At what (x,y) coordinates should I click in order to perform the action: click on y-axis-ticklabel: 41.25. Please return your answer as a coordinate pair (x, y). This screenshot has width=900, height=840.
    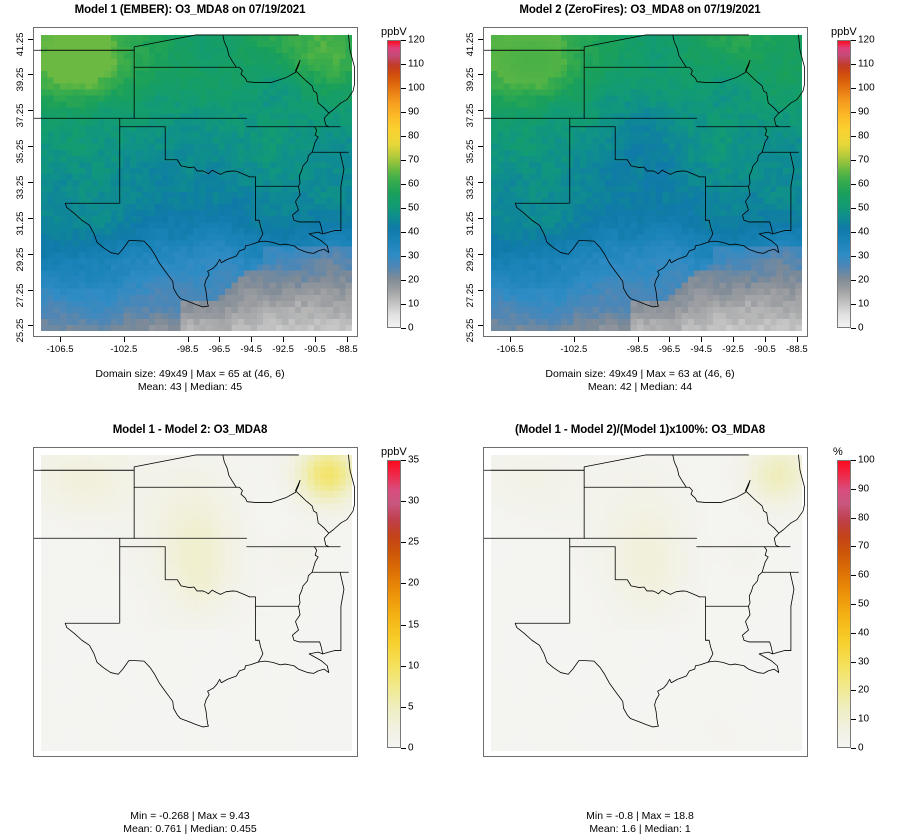
    Looking at the image, I should click on (470, 44).